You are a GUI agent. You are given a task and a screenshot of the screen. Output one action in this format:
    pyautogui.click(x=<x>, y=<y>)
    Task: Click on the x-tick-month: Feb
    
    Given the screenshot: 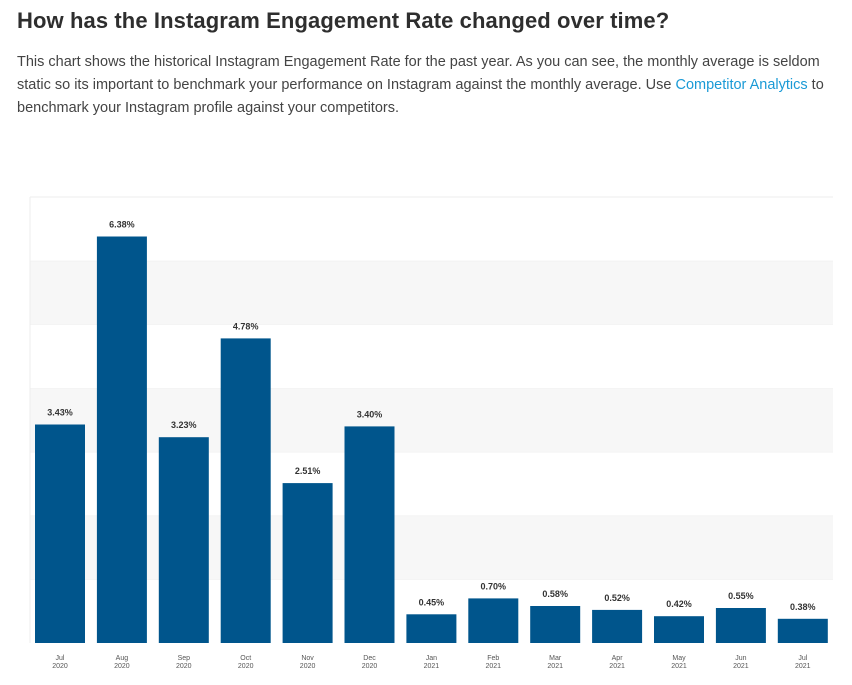 What is the action you would take?
    pyautogui.click(x=493, y=658)
    